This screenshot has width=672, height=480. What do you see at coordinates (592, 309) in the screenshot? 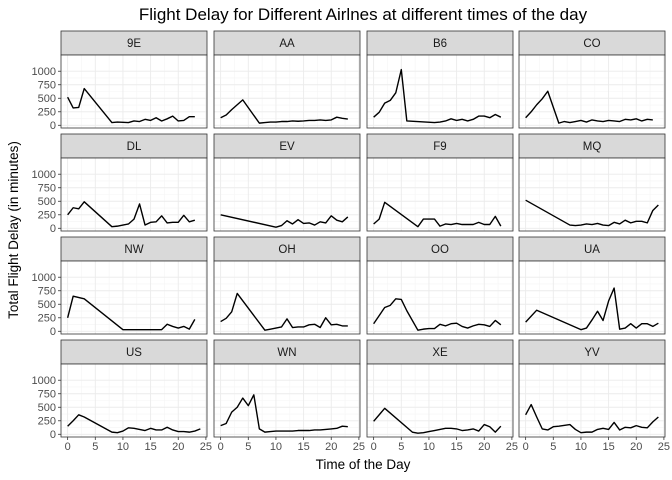
I see `series-line-ua` at bounding box center [592, 309].